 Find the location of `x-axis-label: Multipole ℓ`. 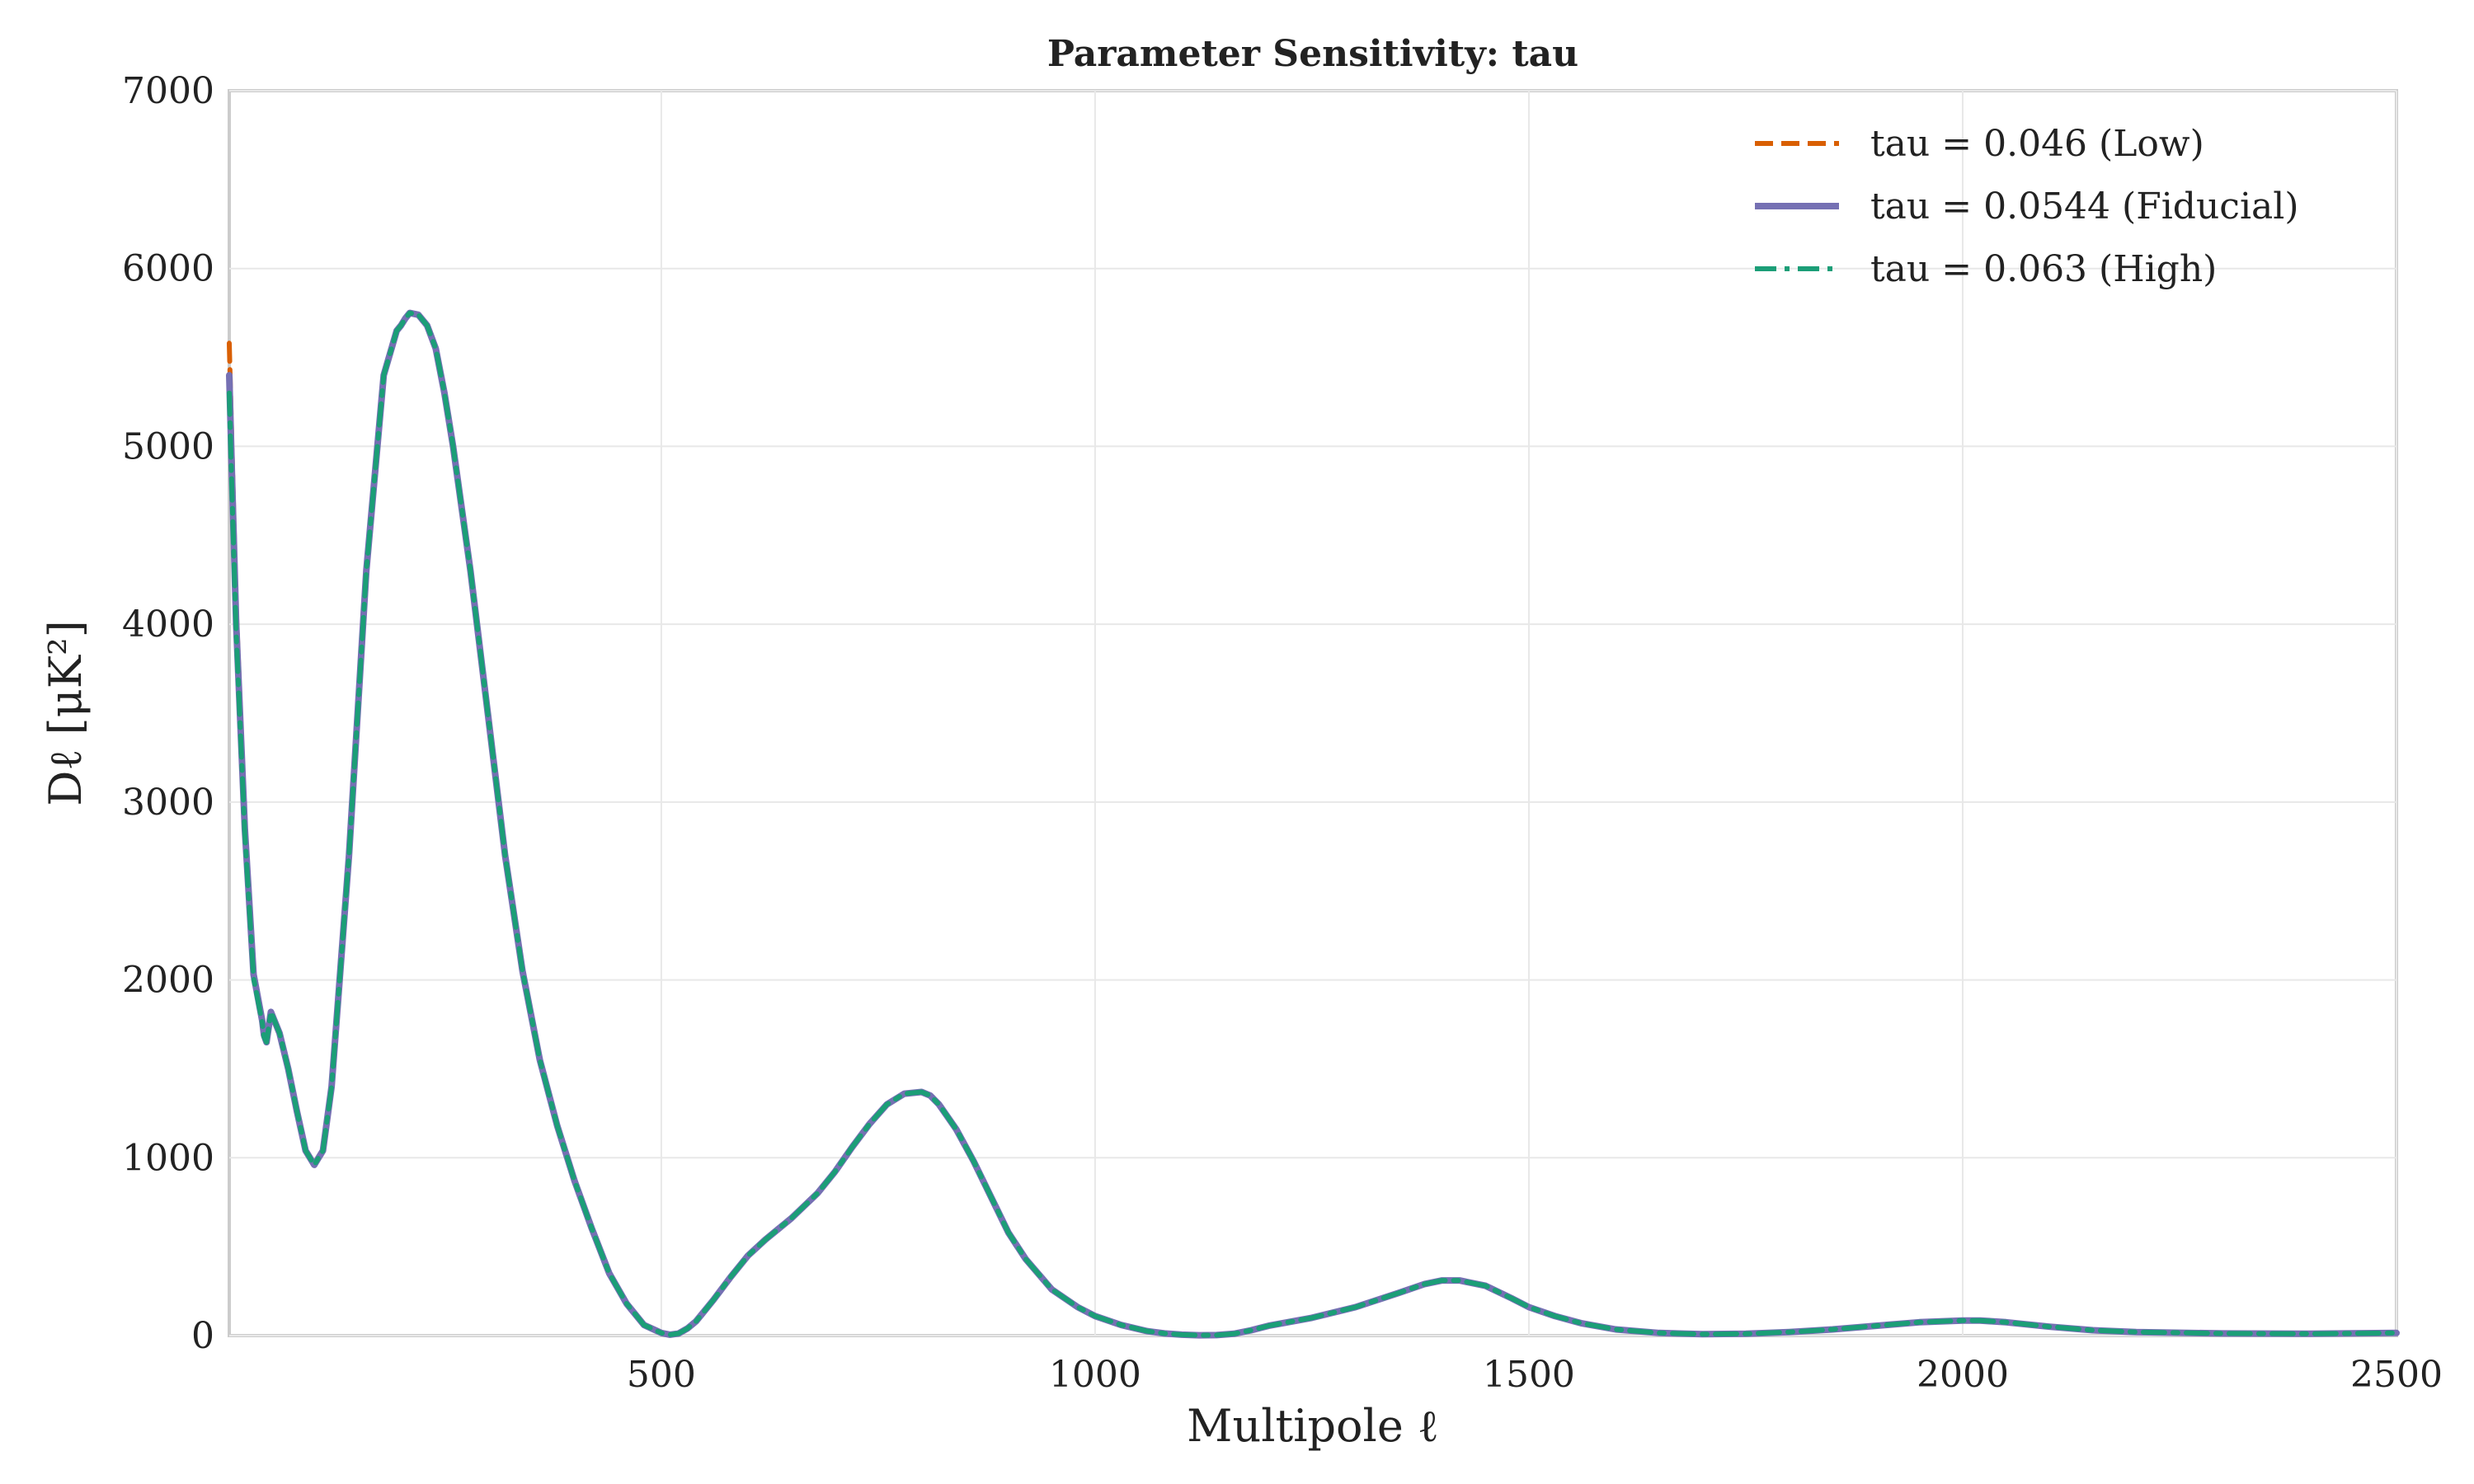

x-axis-label: Multipole ℓ is located at coordinates (1313, 1426).